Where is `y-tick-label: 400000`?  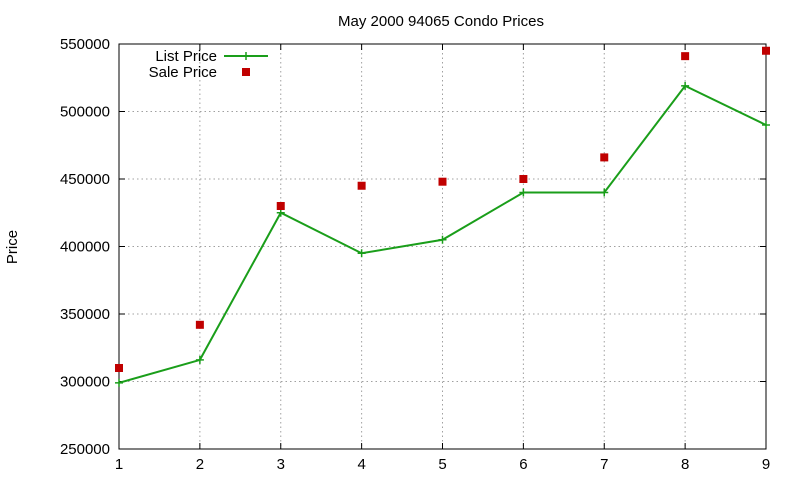 y-tick-label: 400000 is located at coordinates (85, 247).